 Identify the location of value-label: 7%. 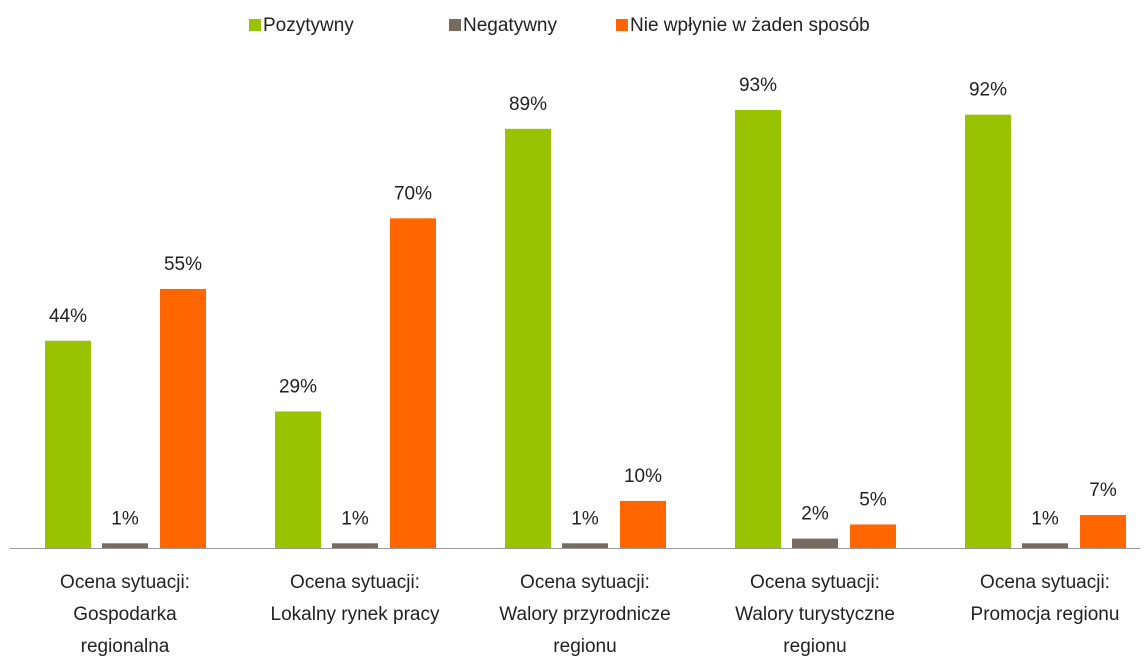
(1103, 490).